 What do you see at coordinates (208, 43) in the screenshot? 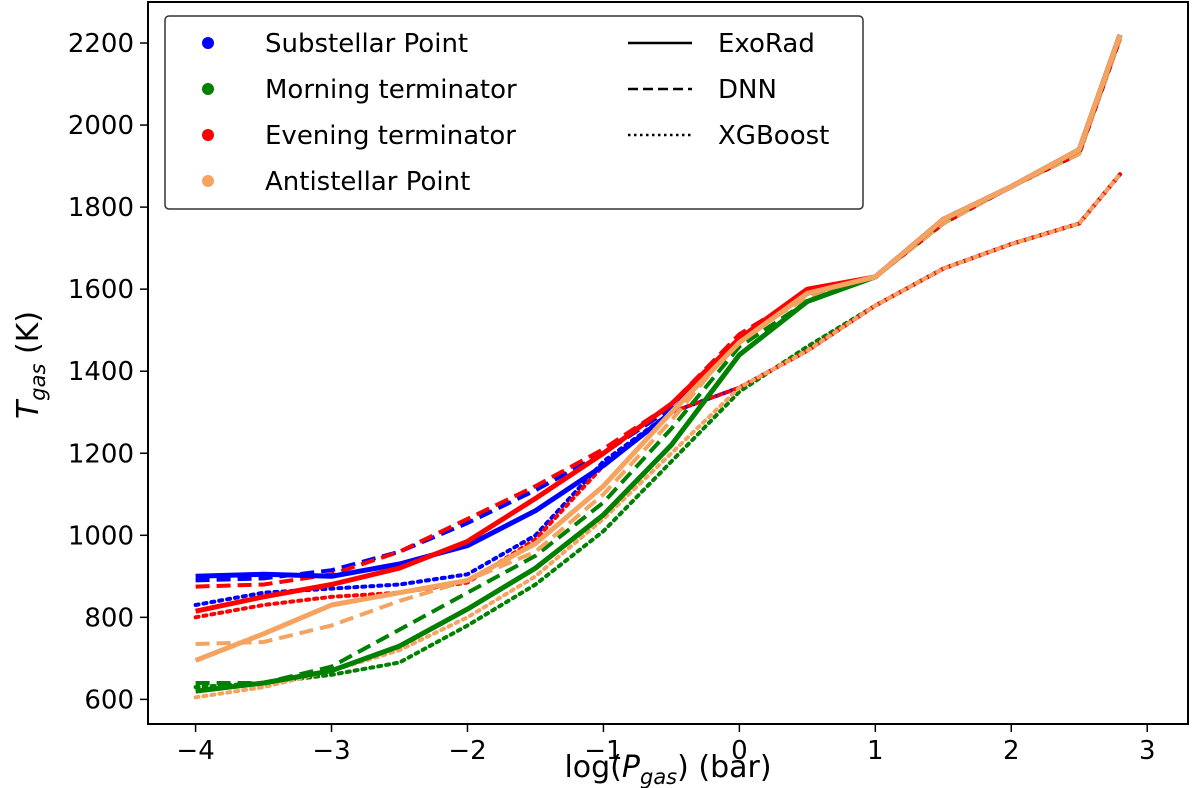
I see `legend-marker-substellar-point` at bounding box center [208, 43].